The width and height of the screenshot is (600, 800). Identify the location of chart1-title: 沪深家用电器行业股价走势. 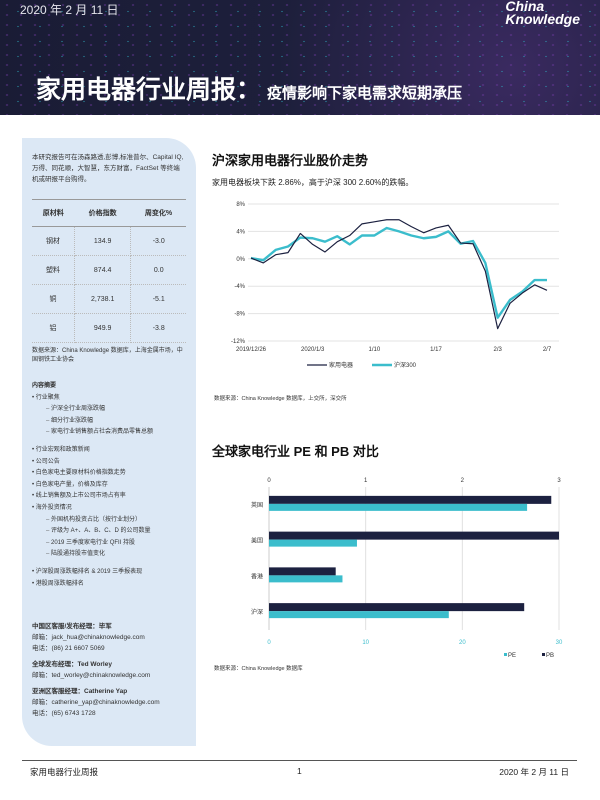
(290, 160).